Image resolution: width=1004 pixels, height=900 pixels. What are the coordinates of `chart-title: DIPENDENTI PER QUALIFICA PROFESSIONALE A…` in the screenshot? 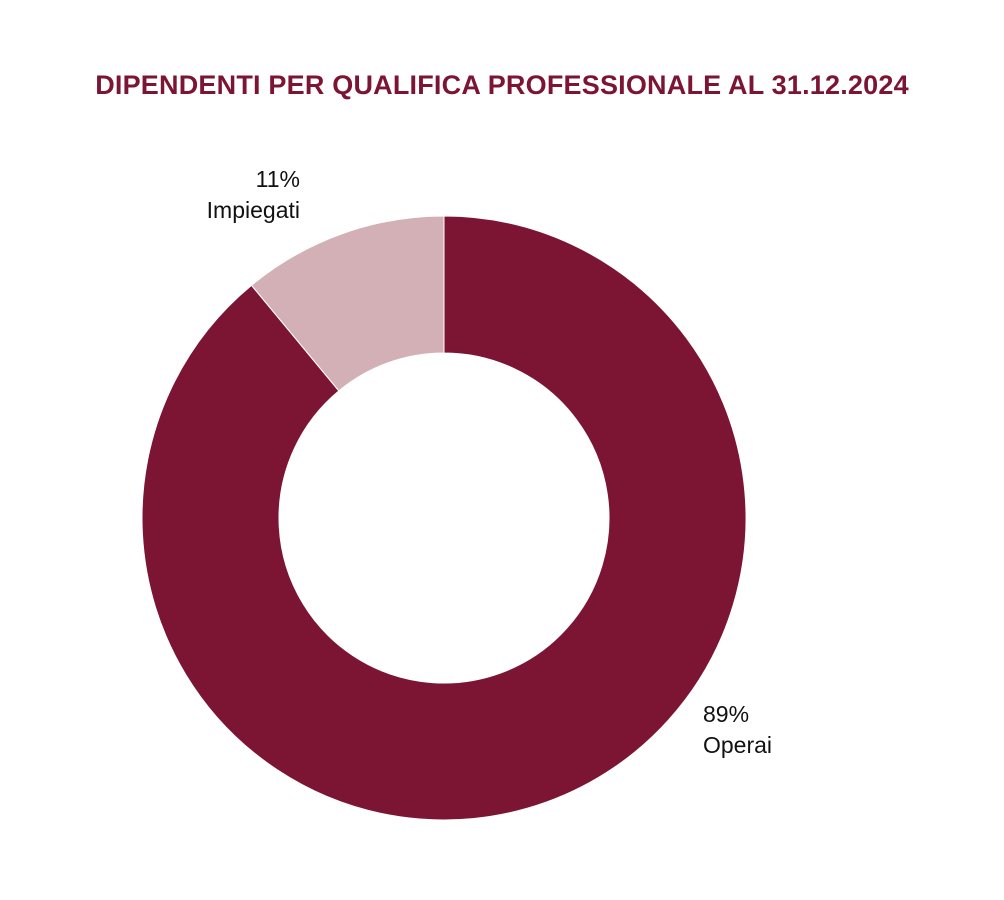 It's located at (502, 85).